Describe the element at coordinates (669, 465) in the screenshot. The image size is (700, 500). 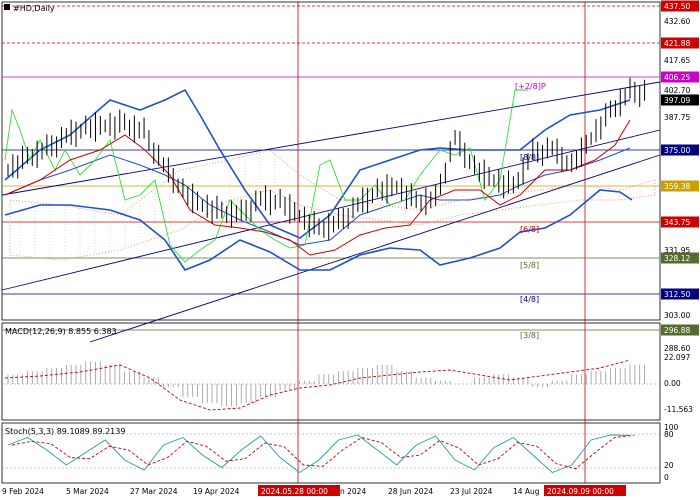
I see `stoch-tick: 20` at that location.